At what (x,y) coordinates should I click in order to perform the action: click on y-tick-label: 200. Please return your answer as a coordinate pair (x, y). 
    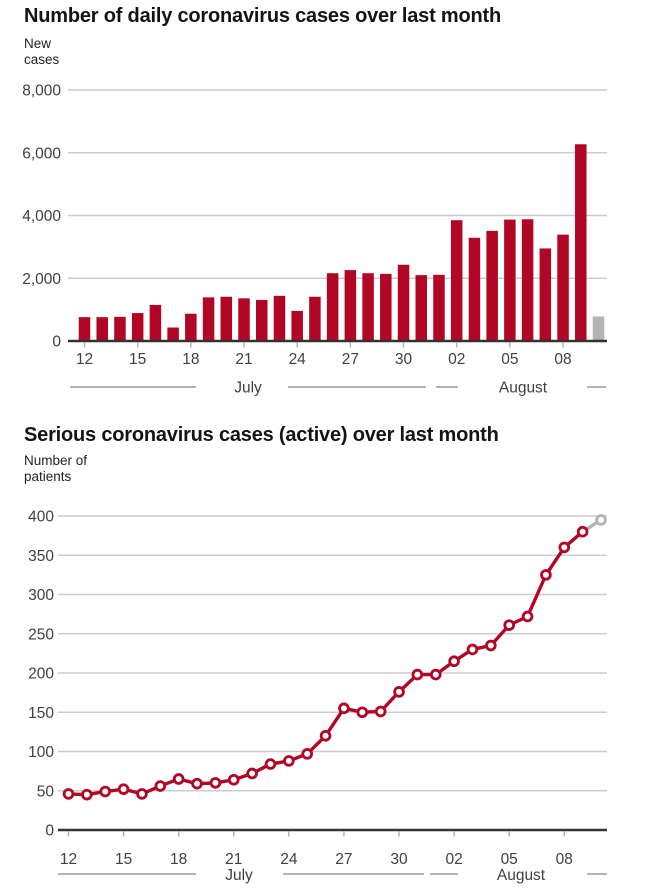
    Looking at the image, I should click on (41, 674).